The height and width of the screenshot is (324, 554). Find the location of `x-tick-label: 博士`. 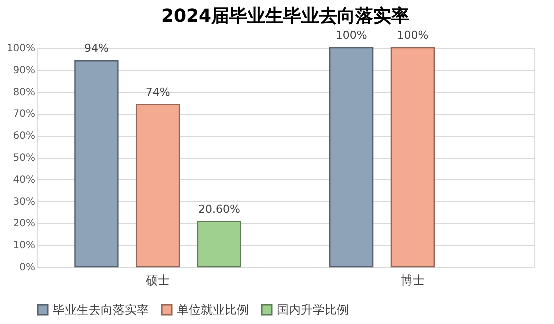

x-tick-label: 博士 is located at coordinates (412, 281).